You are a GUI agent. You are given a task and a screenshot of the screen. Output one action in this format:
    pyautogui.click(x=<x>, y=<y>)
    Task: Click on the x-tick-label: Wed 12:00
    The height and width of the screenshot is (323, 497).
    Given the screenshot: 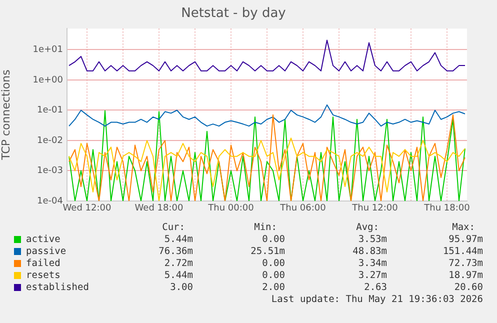 What is the action you would take?
    pyautogui.click(x=87, y=209)
    